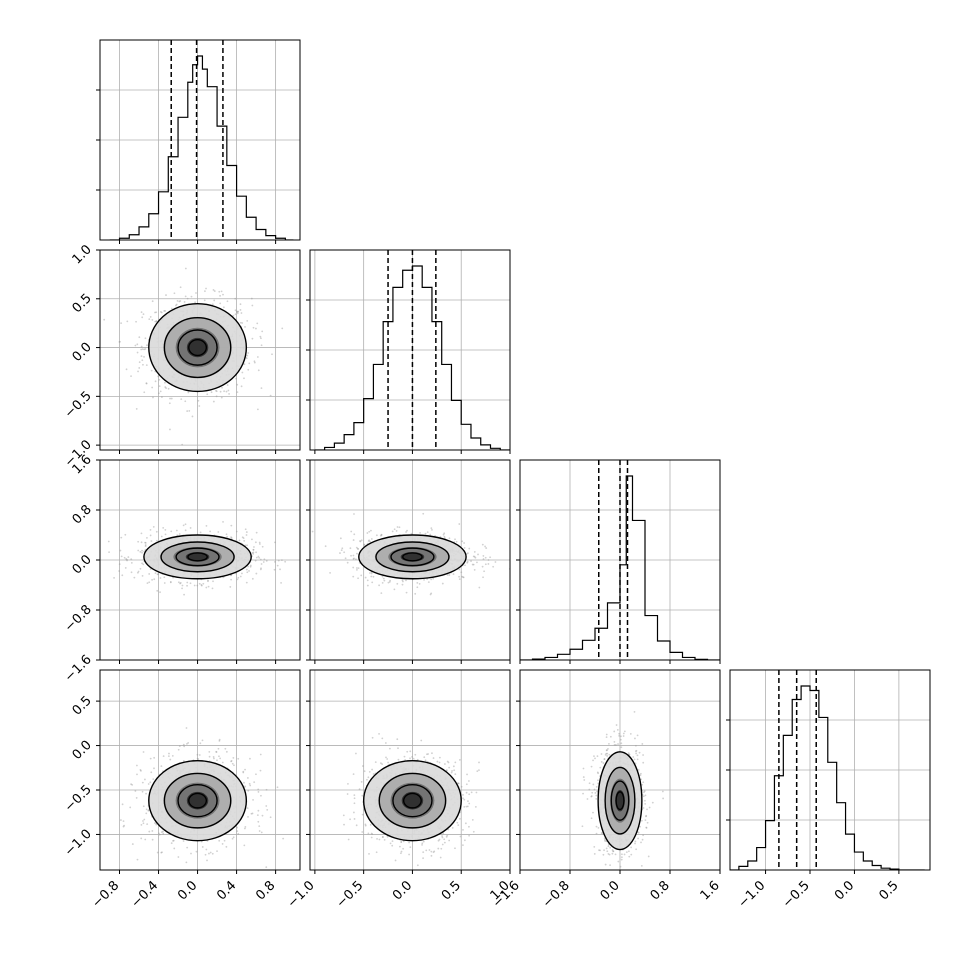  What do you see at coordinates (181, 356) in the screenshot?
I see `pair-panel-1-0: −1.0−0.50.00.51.0` at bounding box center [181, 356].